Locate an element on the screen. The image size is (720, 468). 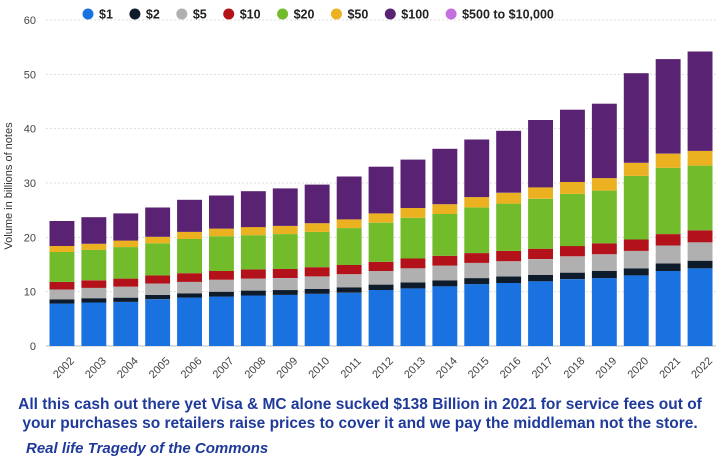
x-tick-label: 2021 is located at coordinates (670, 368).